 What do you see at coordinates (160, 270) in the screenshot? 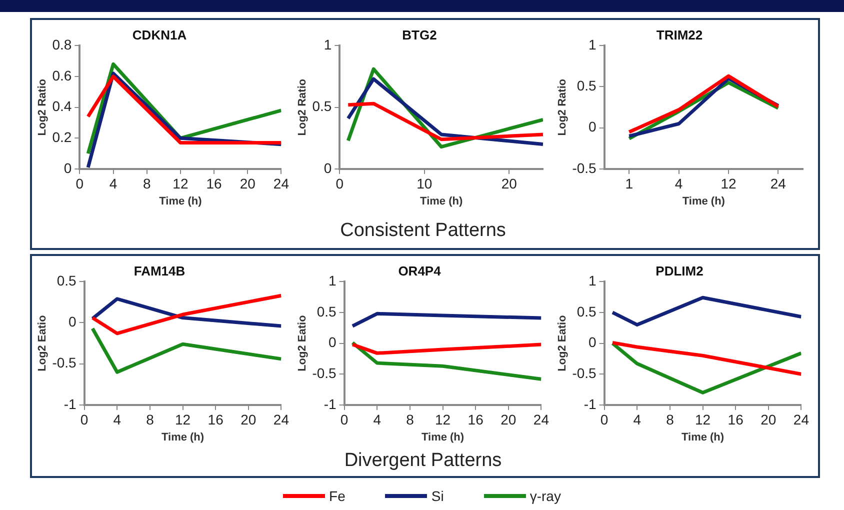
I see `chart-title: FAM14B` at bounding box center [160, 270].